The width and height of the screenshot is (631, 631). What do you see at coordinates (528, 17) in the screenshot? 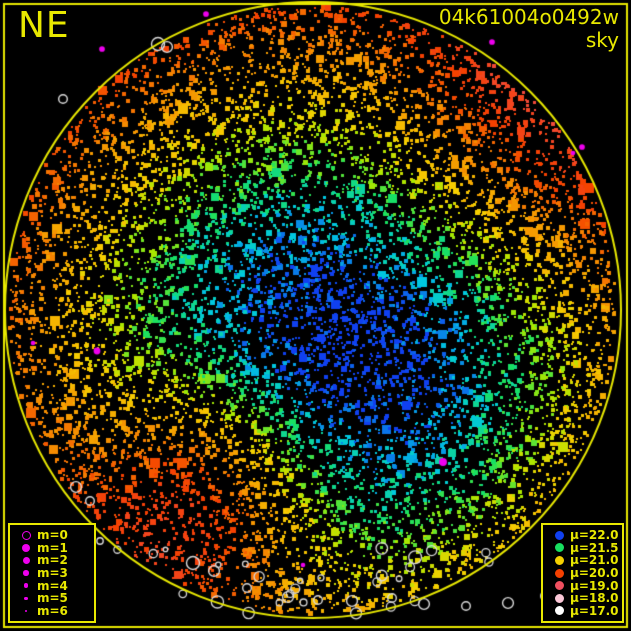
I see `frame-id-label: 04k61004o0492w` at bounding box center [528, 17].